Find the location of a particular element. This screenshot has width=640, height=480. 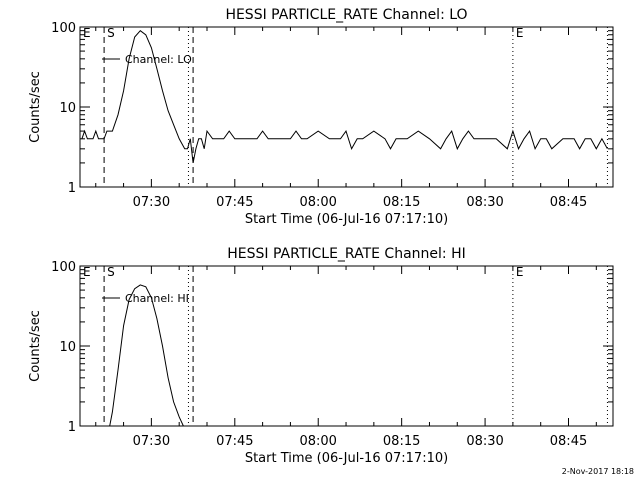

panel-1-marker-label-1: S is located at coordinates (111, 33).